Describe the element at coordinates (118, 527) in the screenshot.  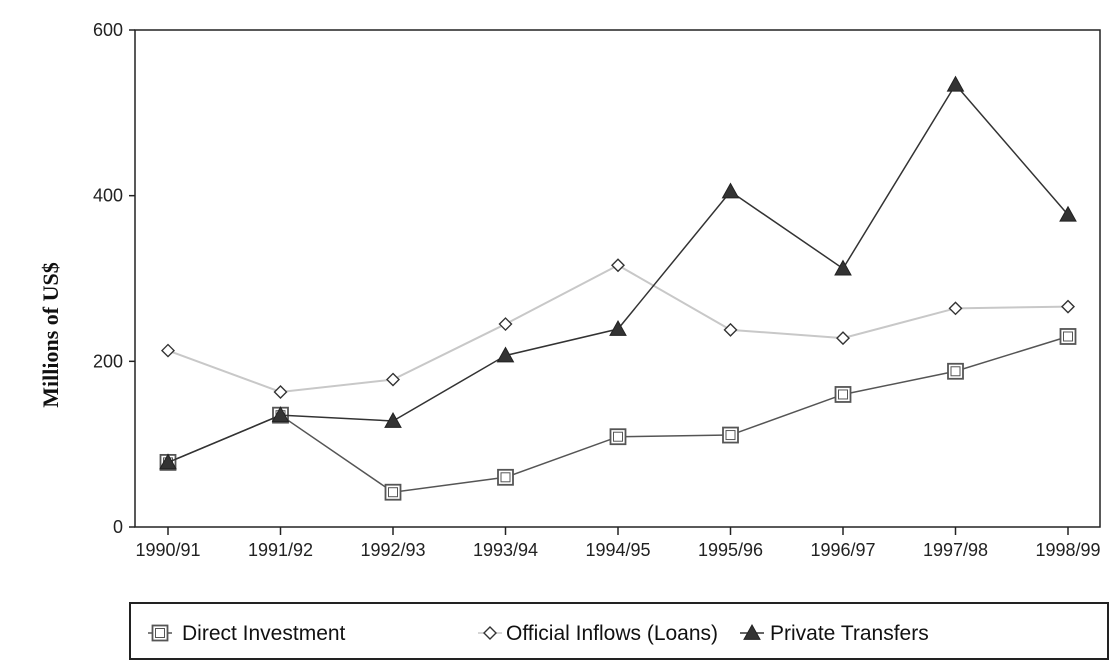
I see `y-tick-label: 0` at that location.